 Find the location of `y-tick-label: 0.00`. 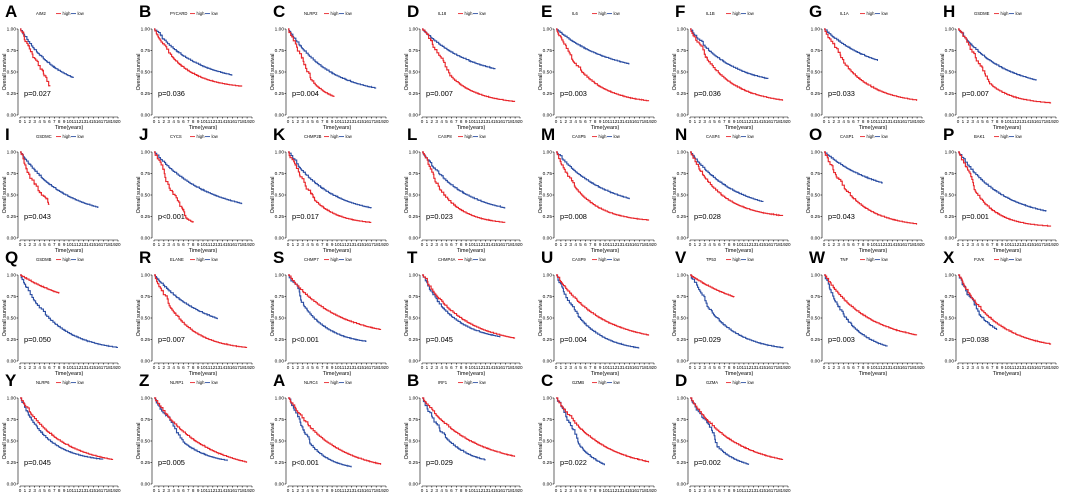

y-tick-label: 0.00 is located at coordinates (414, 362).